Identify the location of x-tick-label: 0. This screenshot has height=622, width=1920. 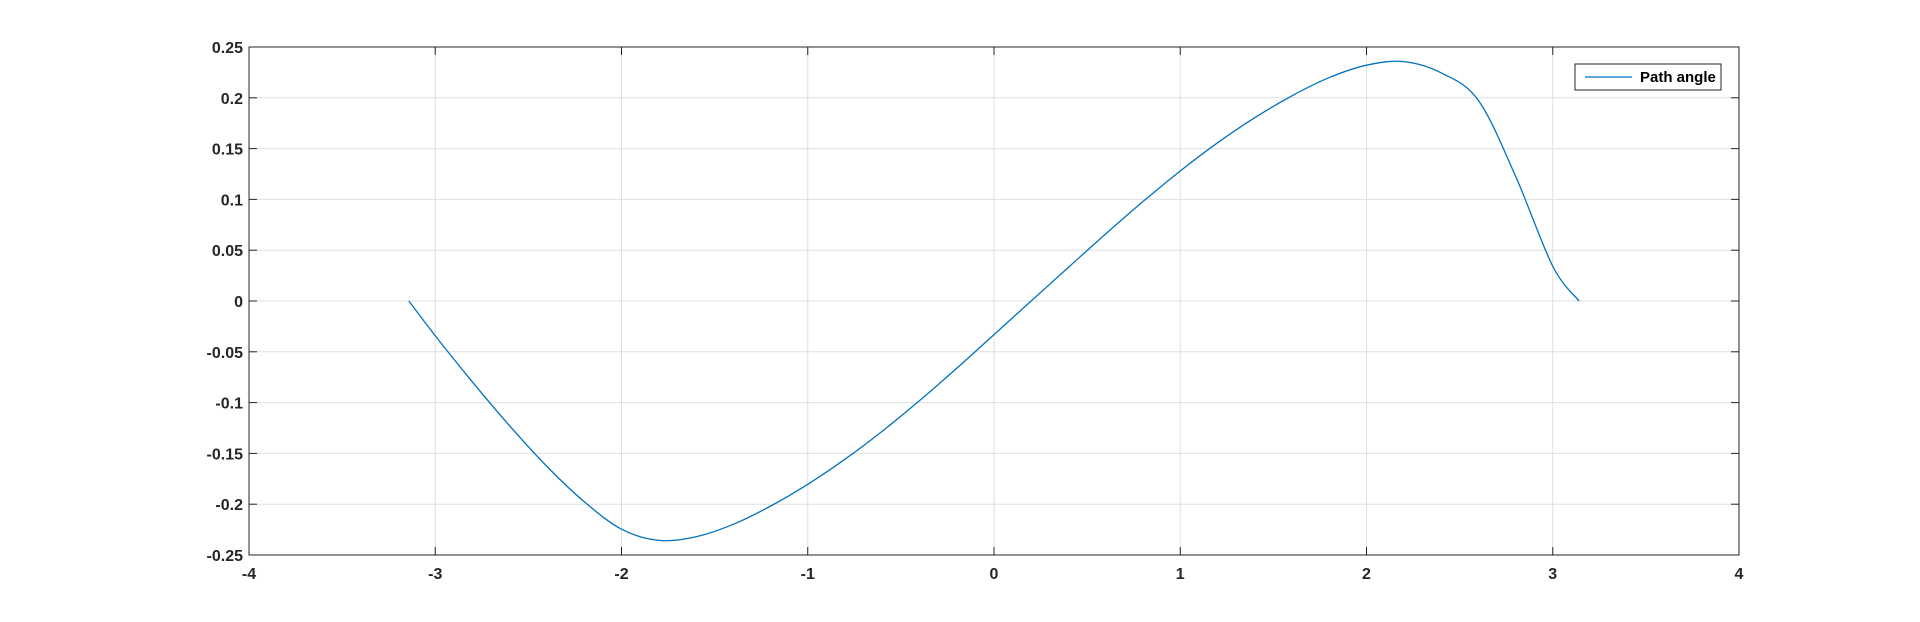
(994, 574).